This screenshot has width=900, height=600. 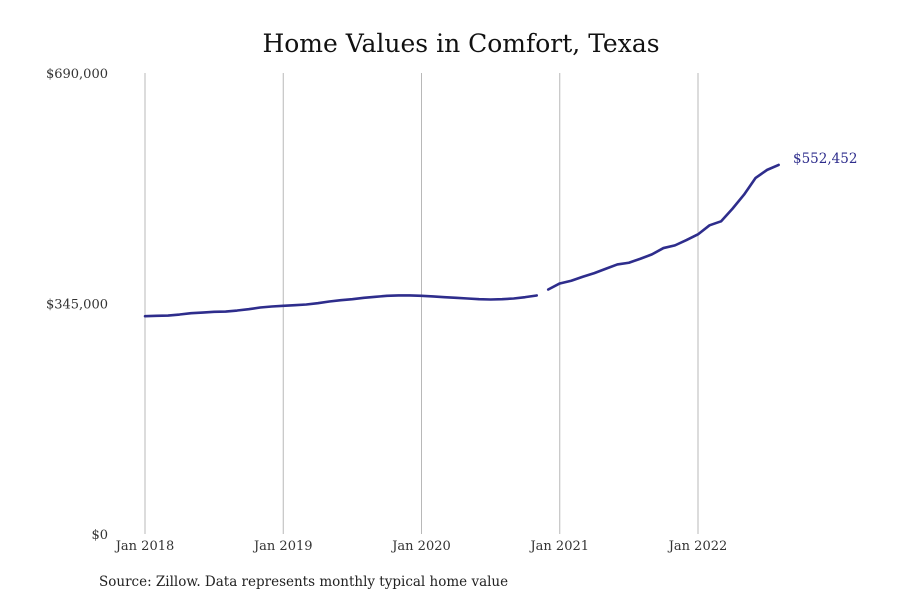 I want to click on x-tick-label: Jan 2019, so click(x=282, y=546).